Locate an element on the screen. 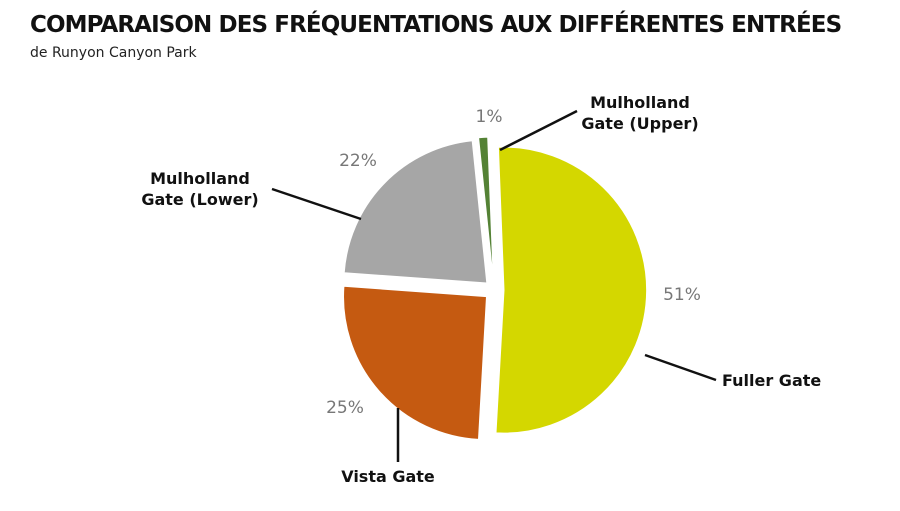 Image resolution: width=900 pixels, height=511 pixels. slice-category-label-3: Mulholland Gate (Upper) is located at coordinates (639, 113).